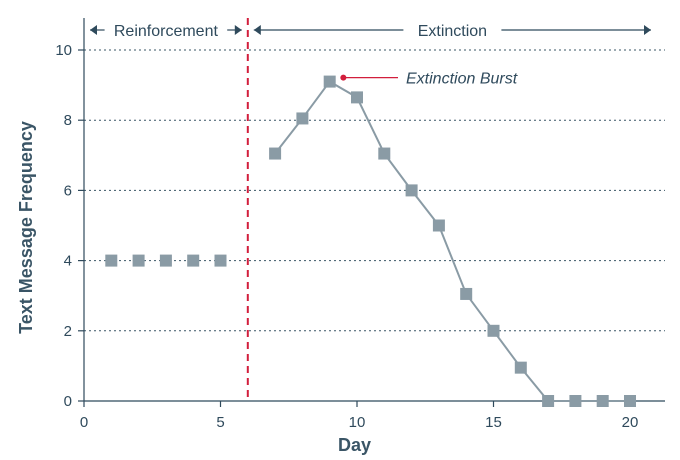 Image resolution: width=680 pixels, height=460 pixels. Describe the element at coordinates (93, 30) in the screenshot. I see `arrow-left-reinforcement` at that location.